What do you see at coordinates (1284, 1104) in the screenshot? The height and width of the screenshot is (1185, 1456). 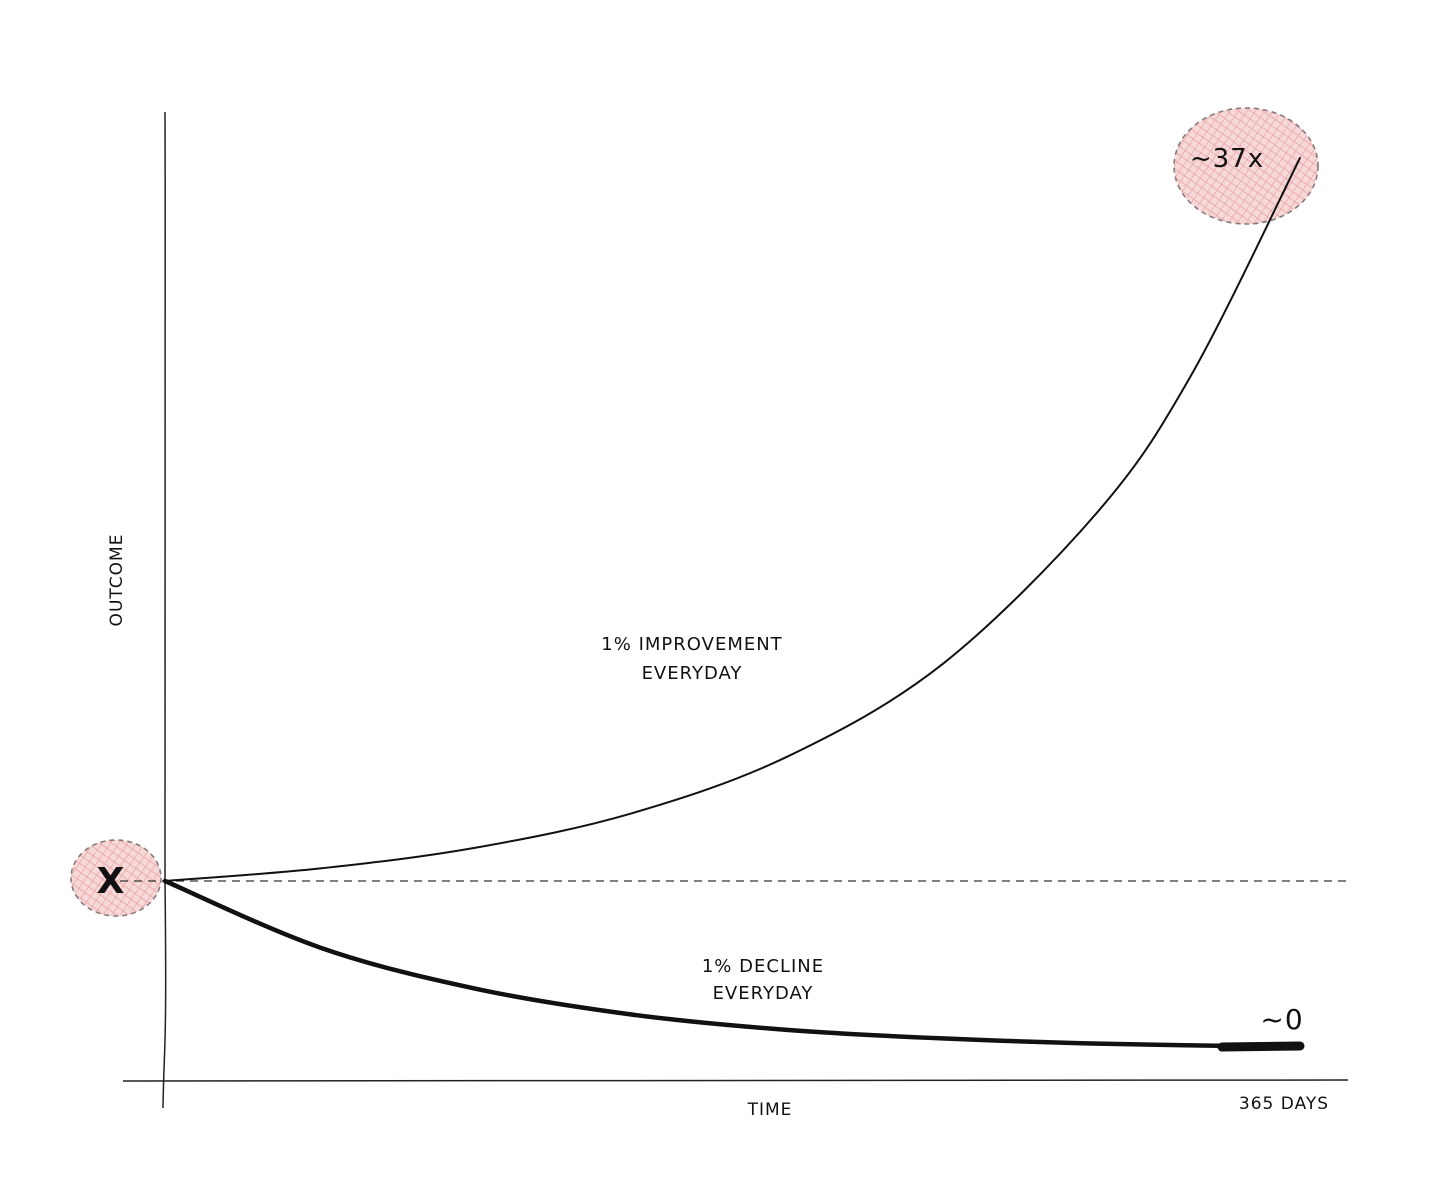 I see `x-axis-end-tick-label: 365 DAYS` at bounding box center [1284, 1104].